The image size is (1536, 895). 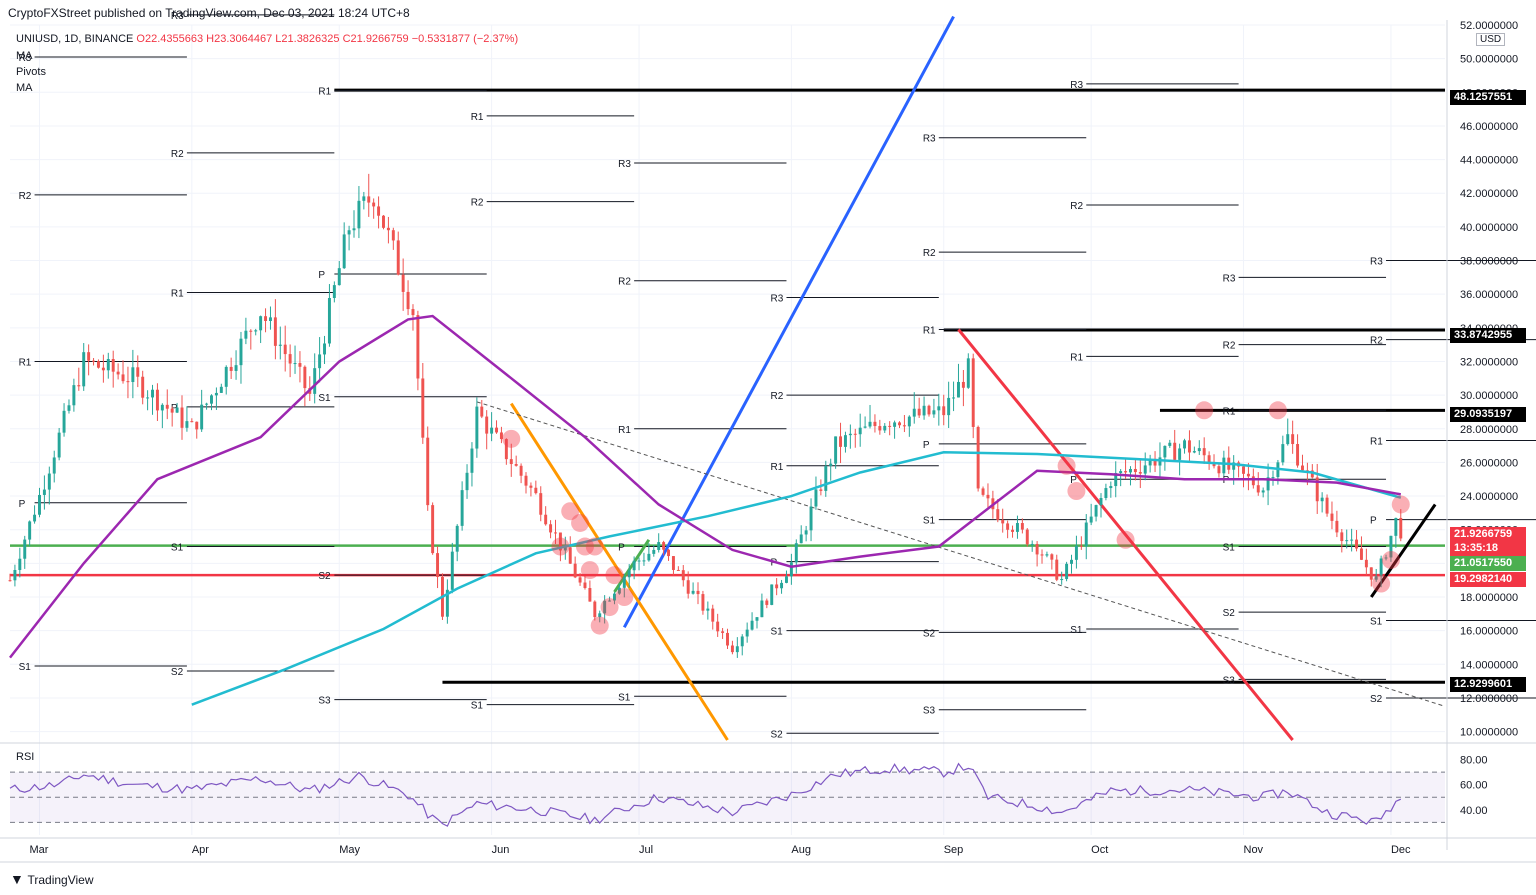 I want to click on price-tick-label: 50.0000000, so click(x=1489, y=60).